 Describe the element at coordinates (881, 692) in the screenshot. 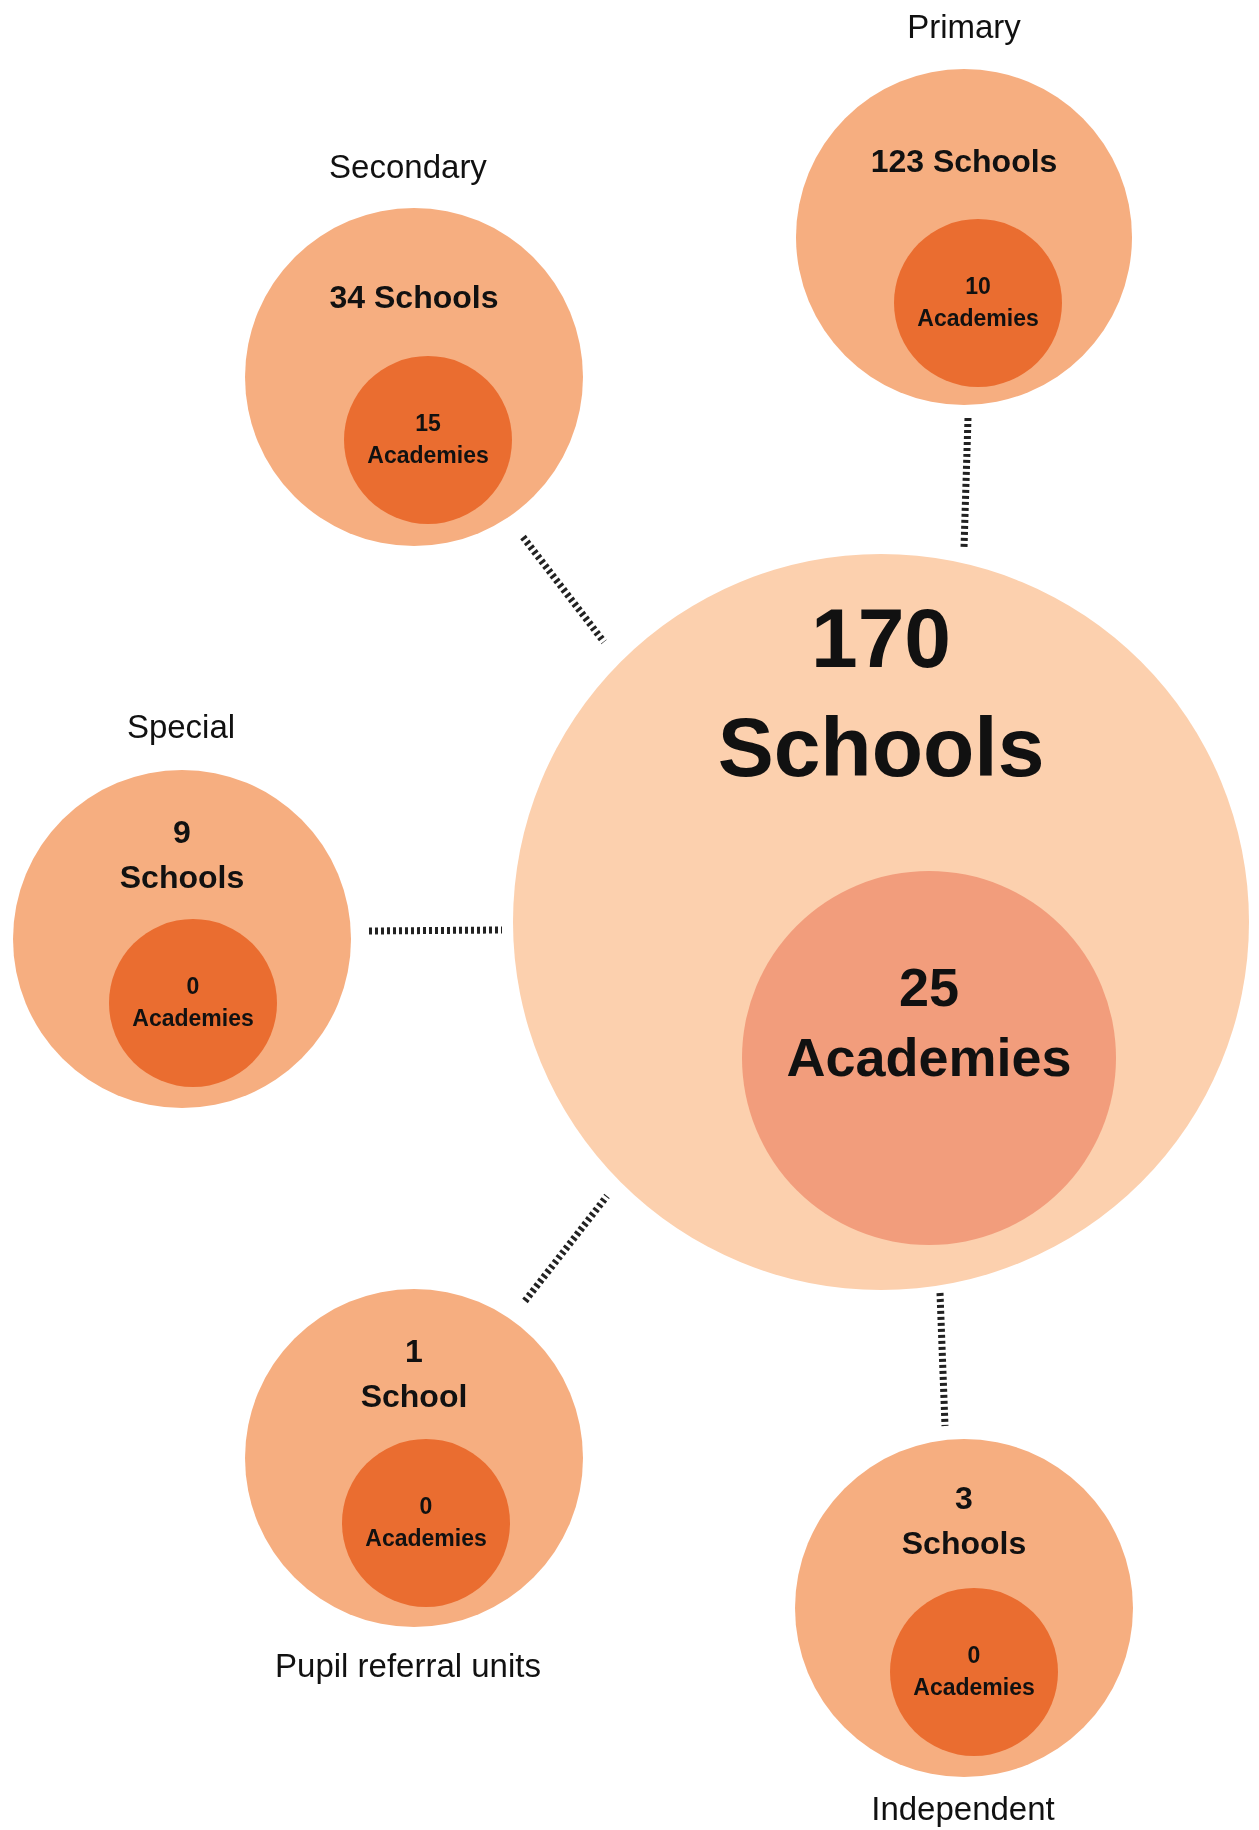

I see `text: 170 Schools` at that location.